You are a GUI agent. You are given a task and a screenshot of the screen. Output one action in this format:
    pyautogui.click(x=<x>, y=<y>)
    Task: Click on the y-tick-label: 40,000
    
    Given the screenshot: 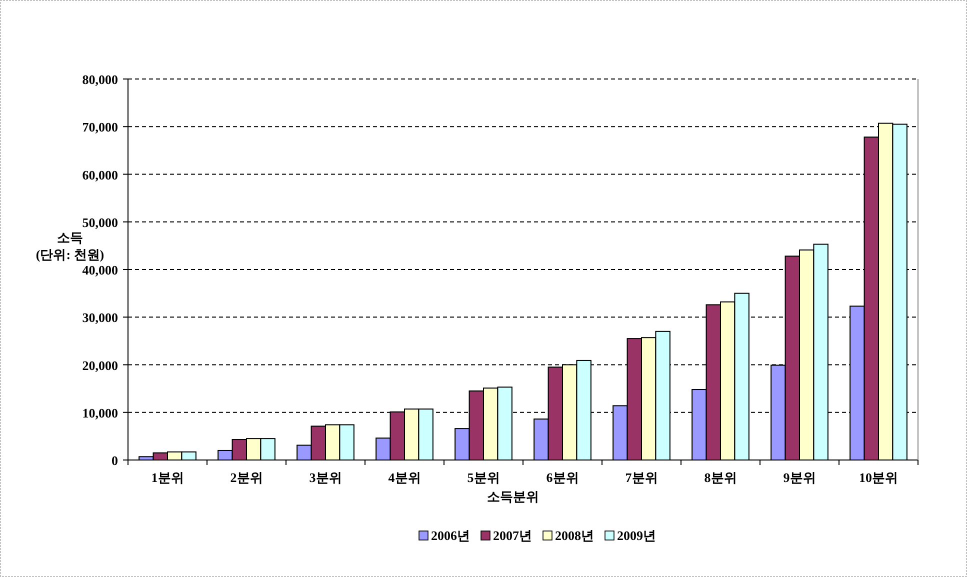 What is the action you would take?
    pyautogui.click(x=100, y=270)
    